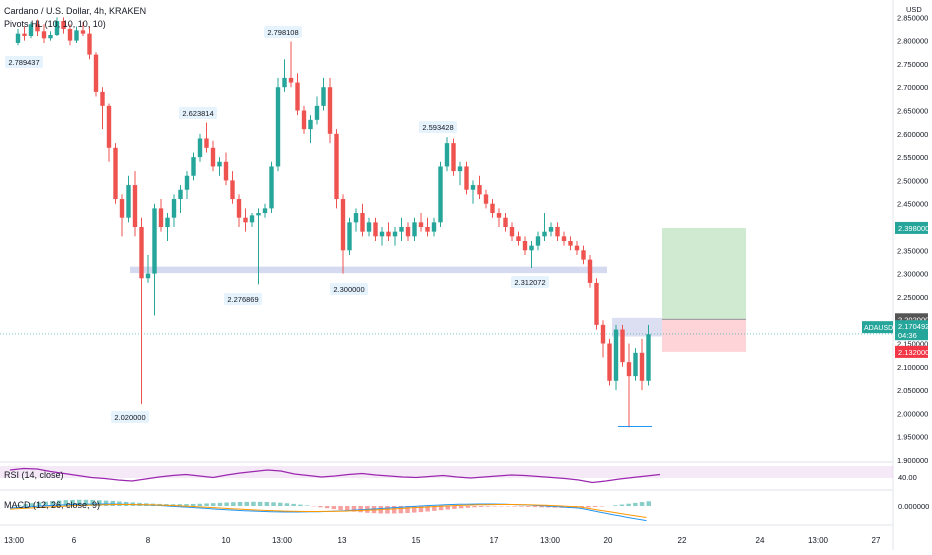 The image size is (932, 555). Describe the element at coordinates (760, 540) in the screenshot. I see `time-tick-label: 24` at that location.